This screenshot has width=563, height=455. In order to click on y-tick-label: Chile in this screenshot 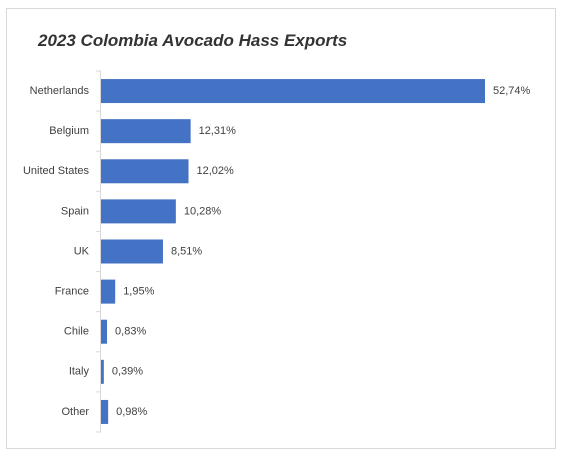, I will do `click(76, 332)`.